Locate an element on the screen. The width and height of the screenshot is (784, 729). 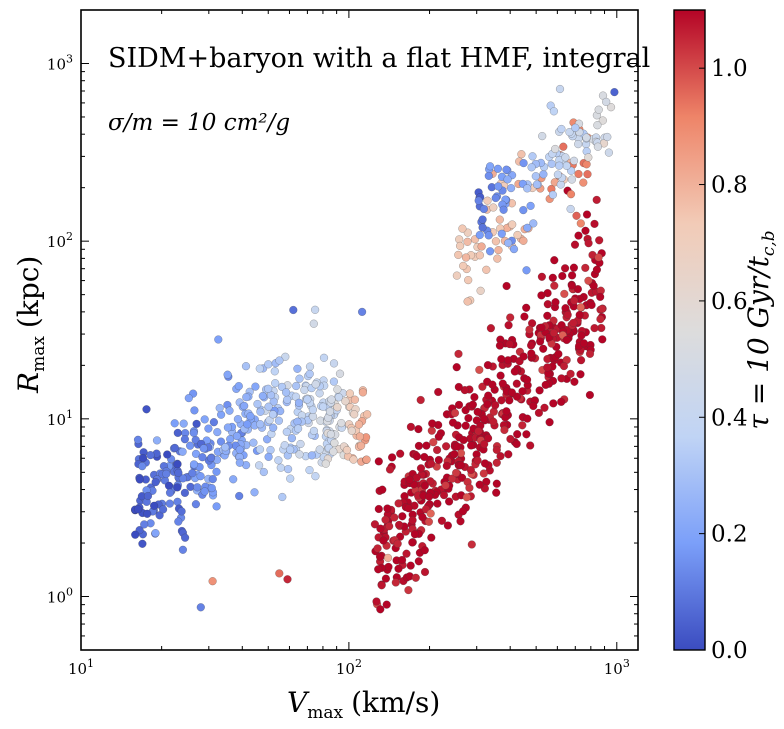
y-axis-label-symbol: R is located at coordinates (28, 383).